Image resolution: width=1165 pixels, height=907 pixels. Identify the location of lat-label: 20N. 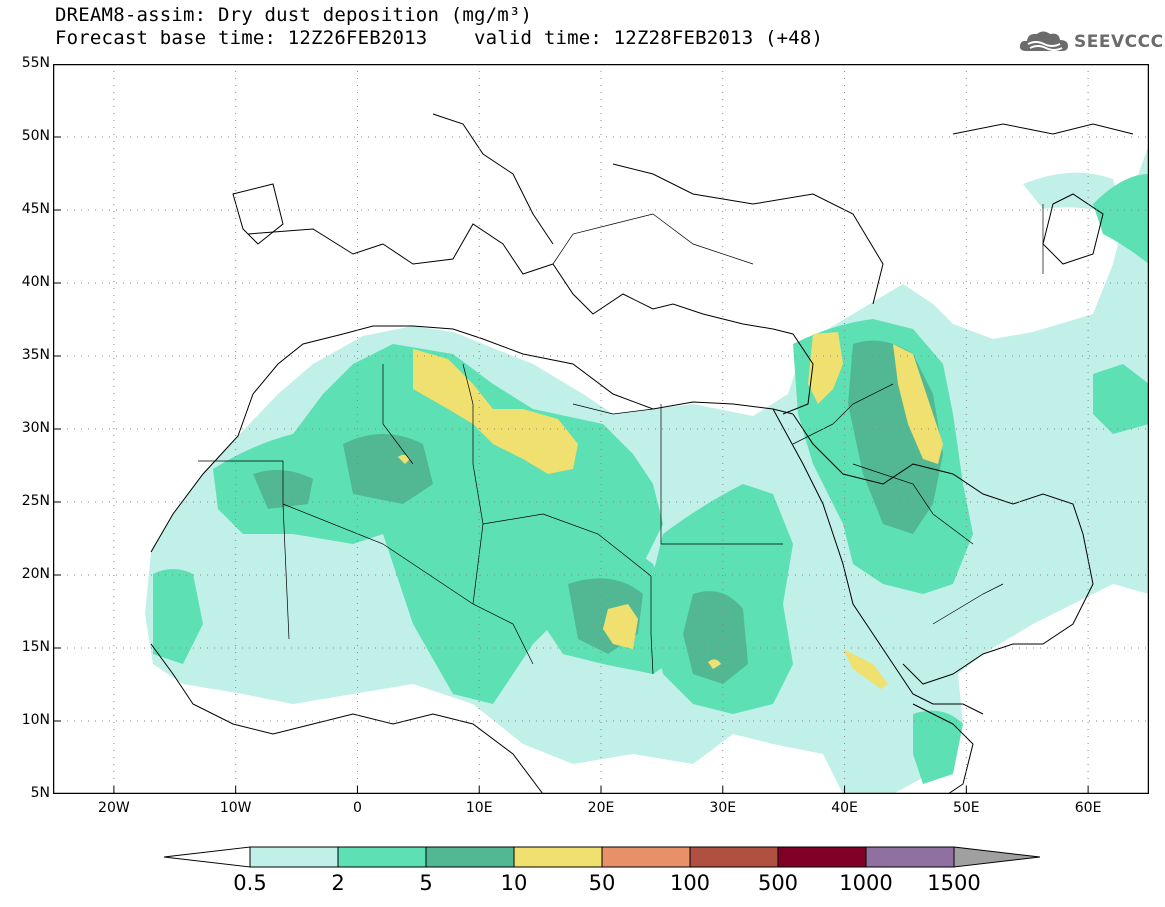
(35, 574).